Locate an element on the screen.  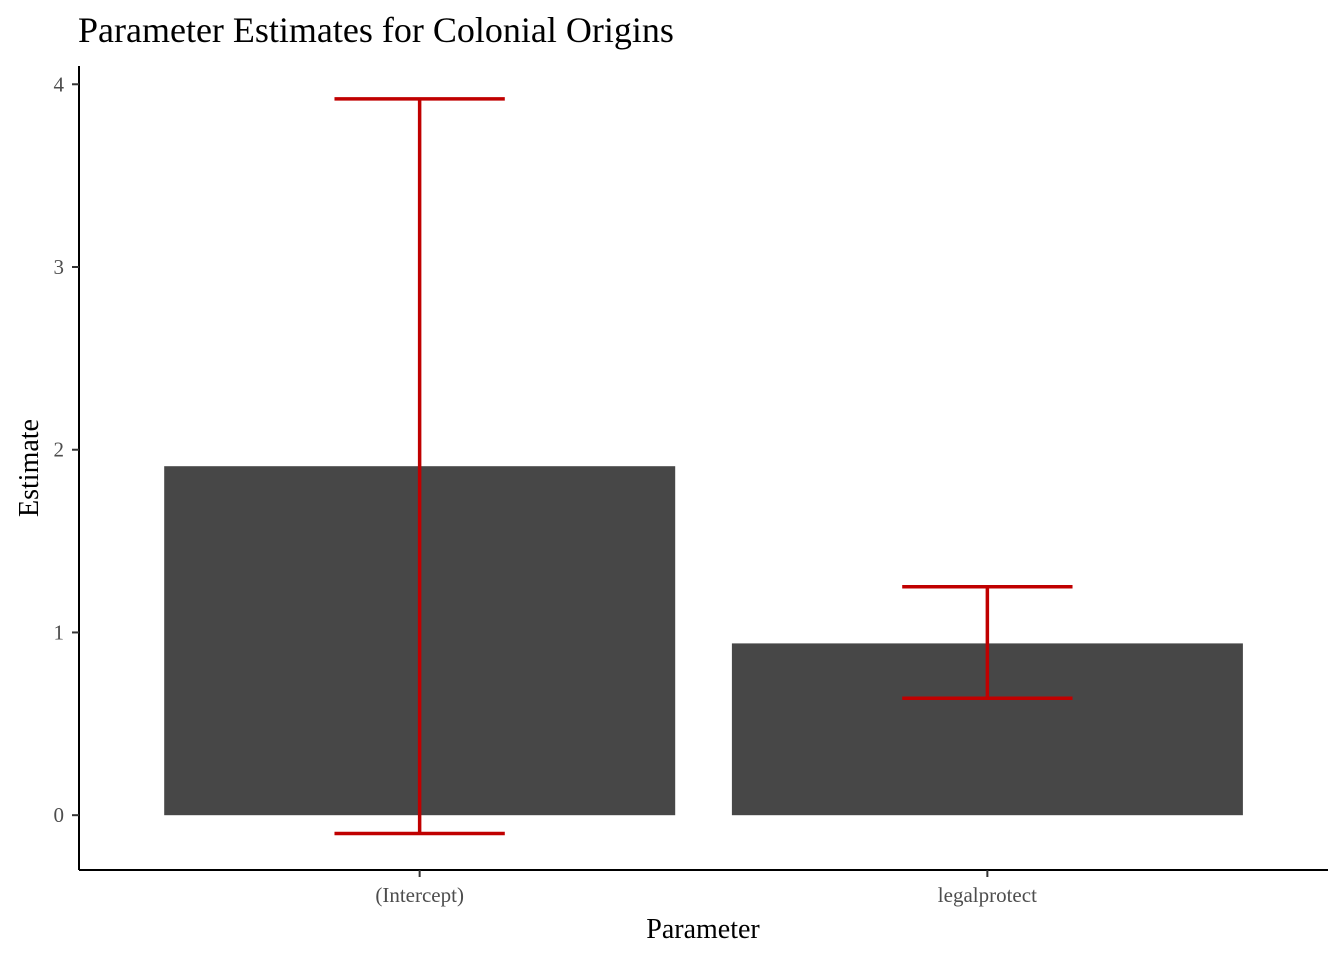
x-axis-title: Parameter is located at coordinates (703, 929).